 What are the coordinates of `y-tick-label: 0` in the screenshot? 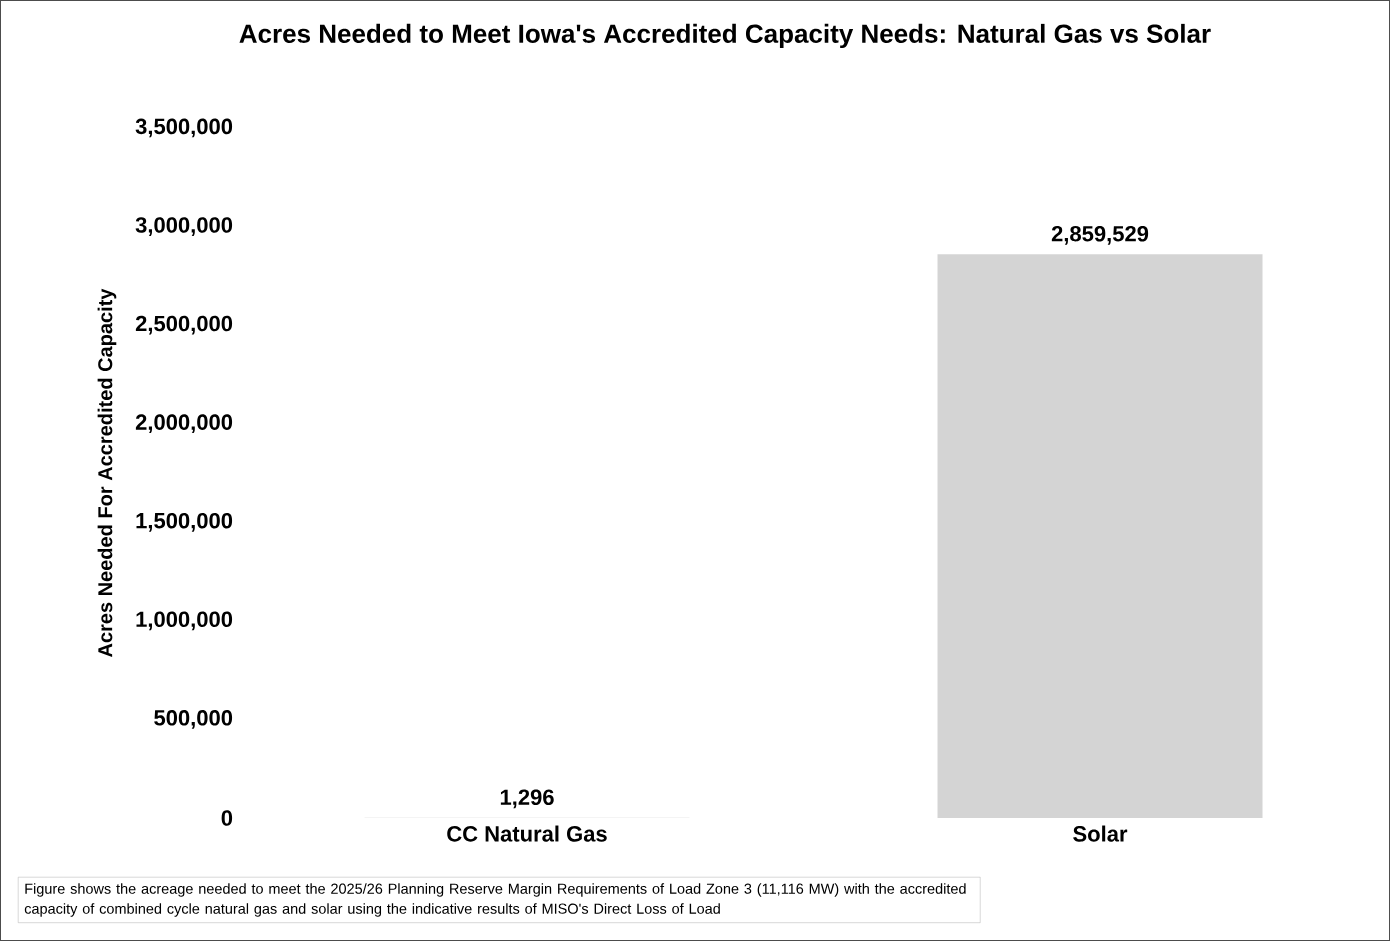 It's located at (227, 818).